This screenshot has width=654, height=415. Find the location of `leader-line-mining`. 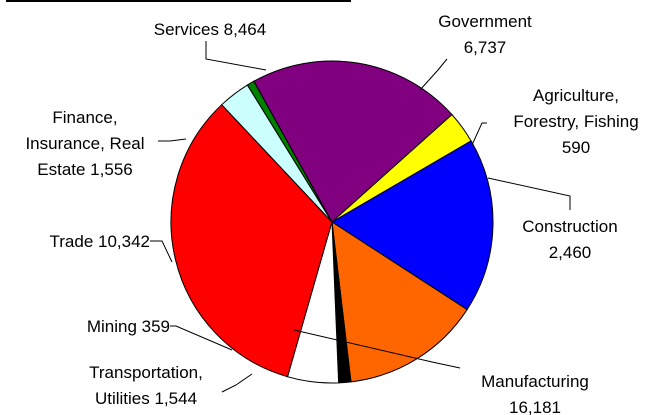

leader-line-mining is located at coordinates (201, 338).